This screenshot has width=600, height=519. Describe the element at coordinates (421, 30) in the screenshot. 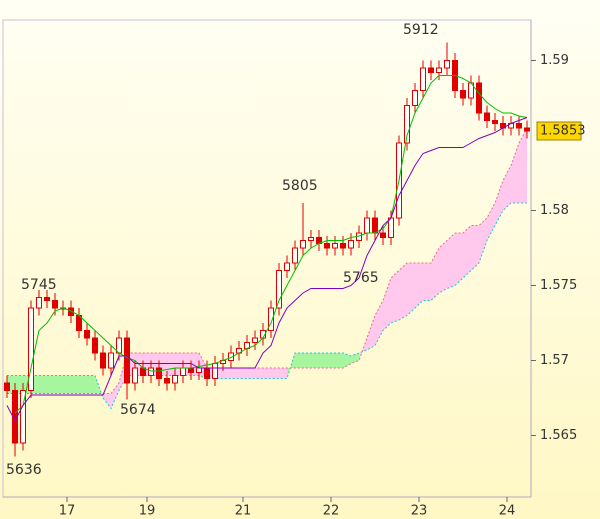

I see `annotation: 5912` at that location.